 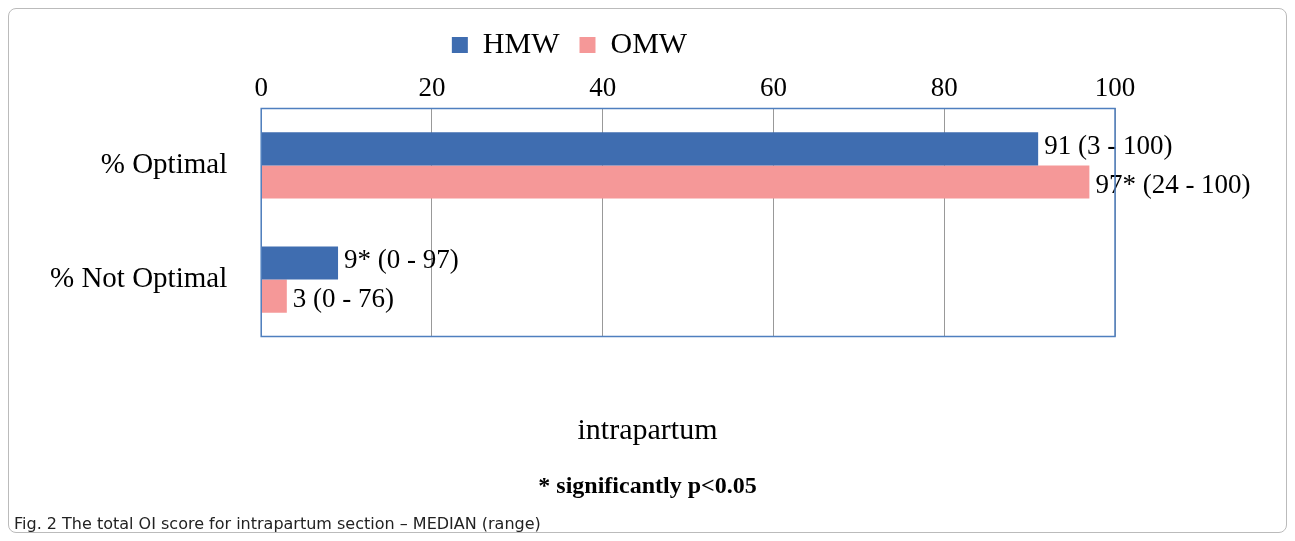 What do you see at coordinates (1108, 145) in the screenshot?
I see `data-label: 91 (3 - 100)` at bounding box center [1108, 145].